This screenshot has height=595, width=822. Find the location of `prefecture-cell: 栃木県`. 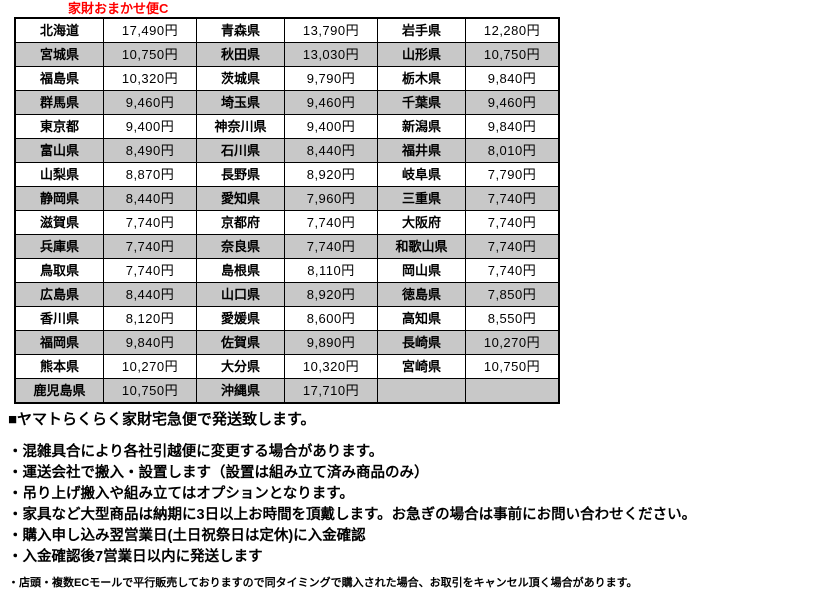

prefecture-cell: 栃木県 is located at coordinates (421, 78).